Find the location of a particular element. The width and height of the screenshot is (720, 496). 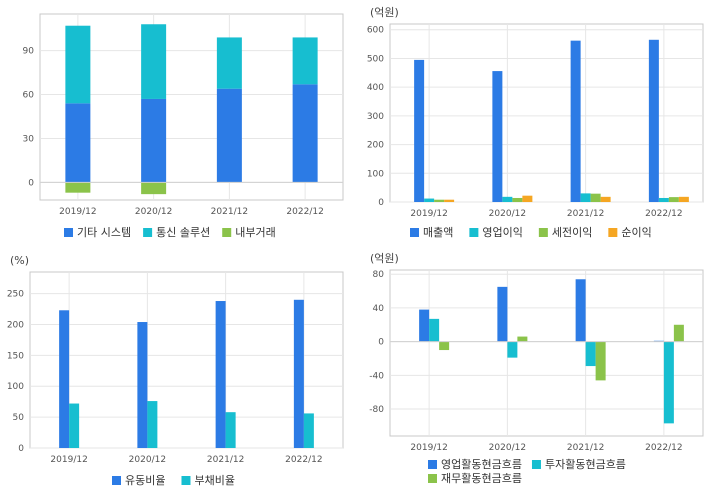

bar-재무활동현금흐름-2022-12 is located at coordinates (678, 333).